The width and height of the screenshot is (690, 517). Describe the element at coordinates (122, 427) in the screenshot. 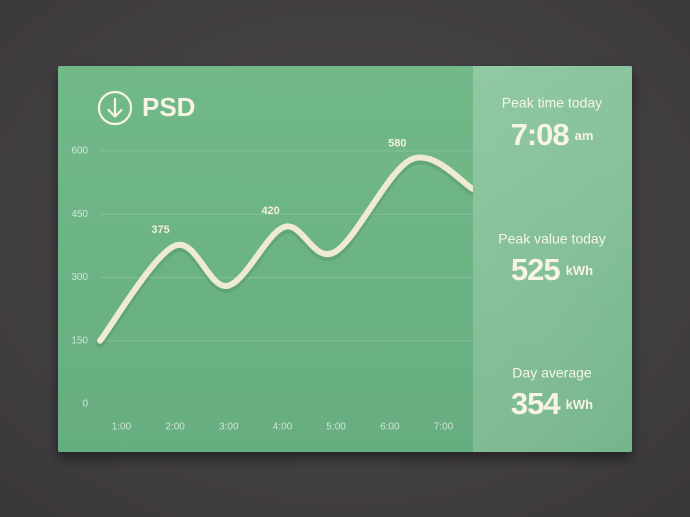

I see `x-tick-label: 1:00` at that location.